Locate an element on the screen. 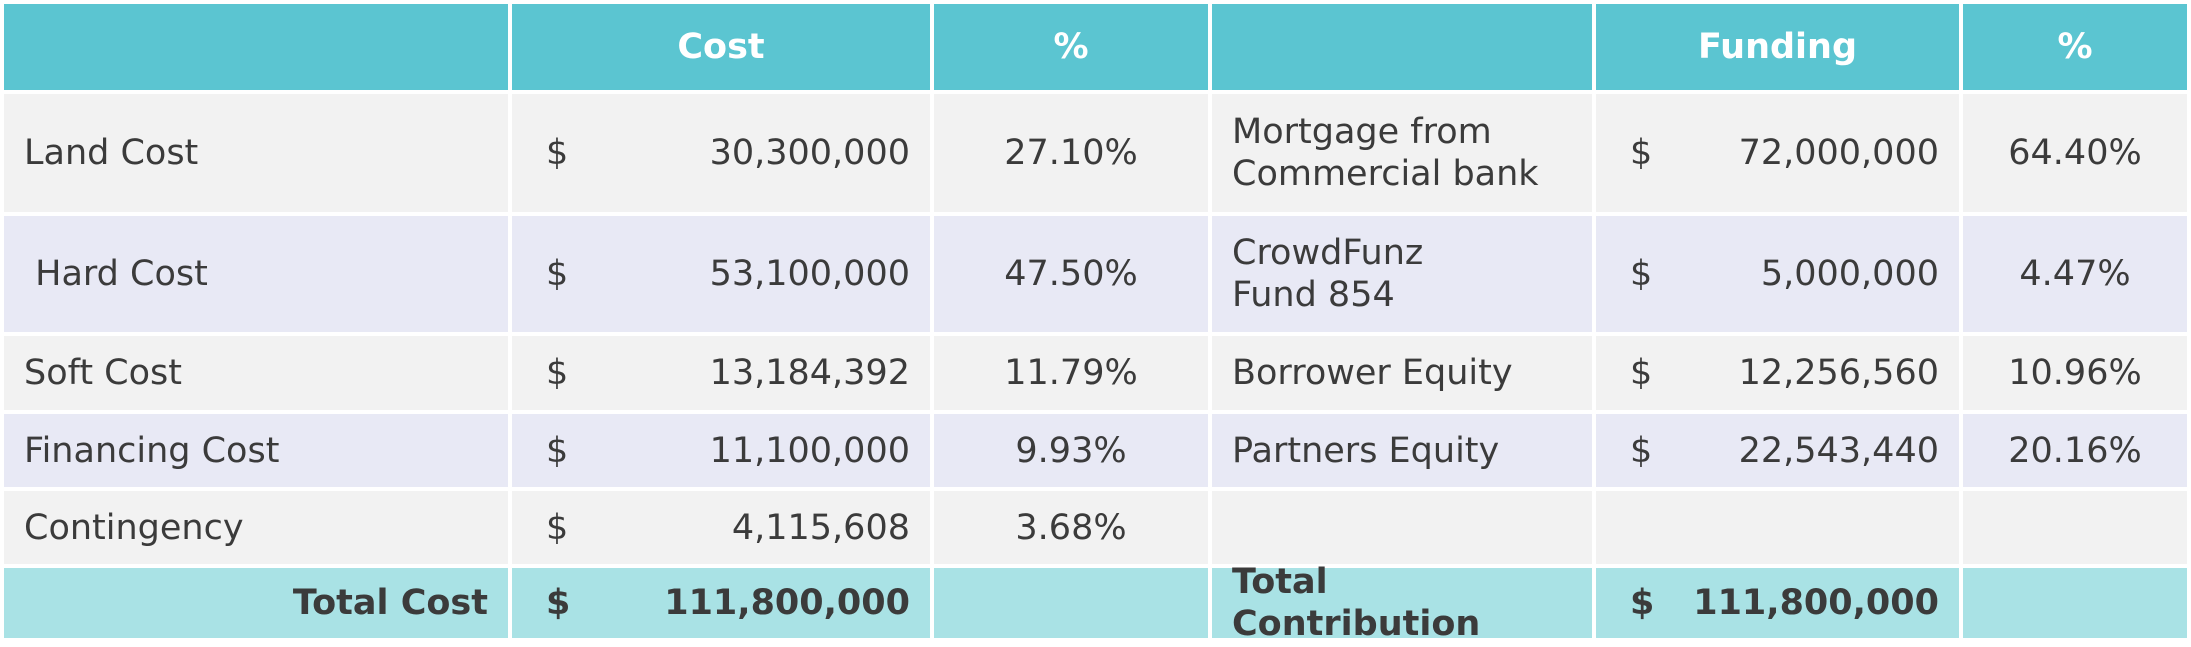 The width and height of the screenshot is (2191, 647). cost-amount: $30,300,000 is located at coordinates (721, 153).